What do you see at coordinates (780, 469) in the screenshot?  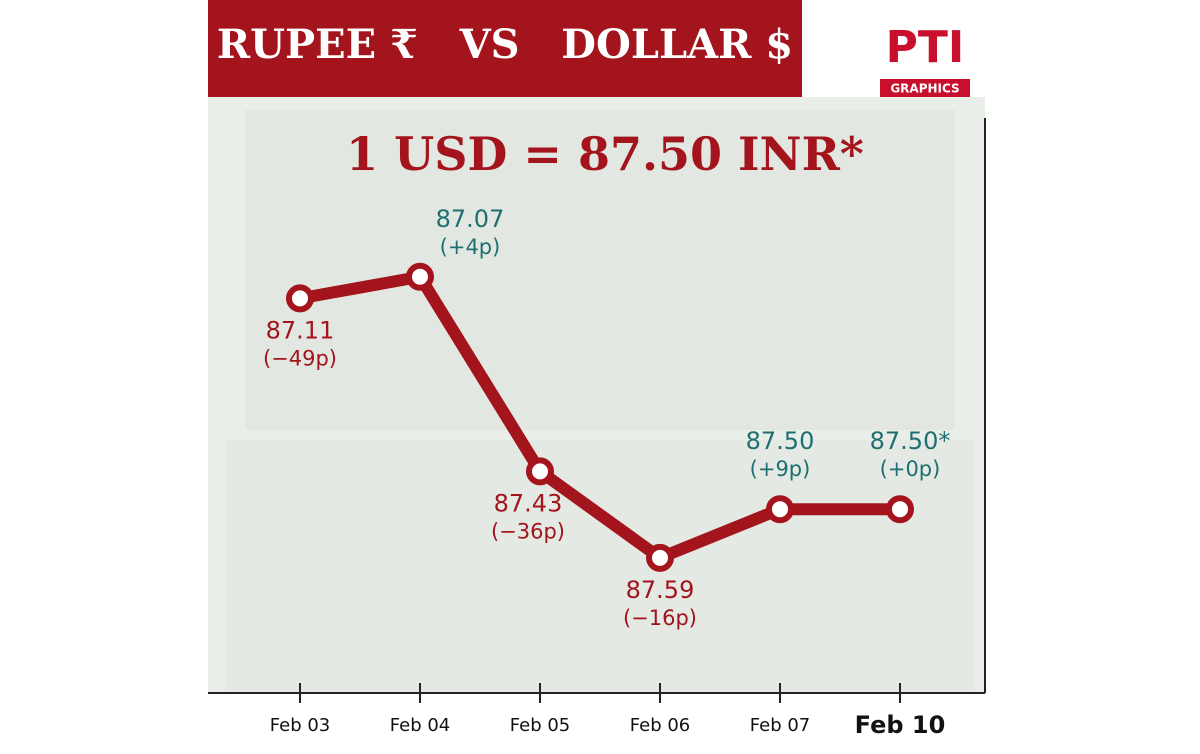 I see `change-label: (+9p)` at bounding box center [780, 469].